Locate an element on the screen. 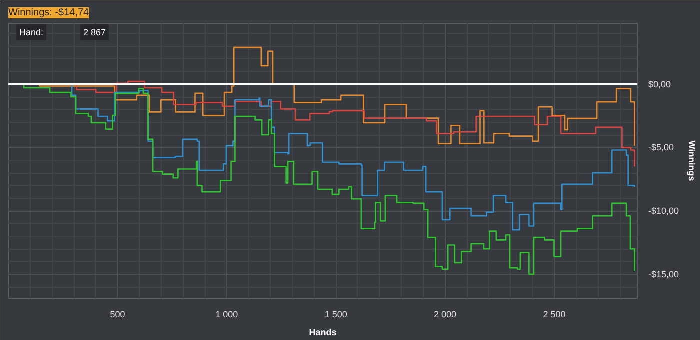 This screenshot has height=340, width=700. x-tick-label: 1 000 is located at coordinates (227, 315).